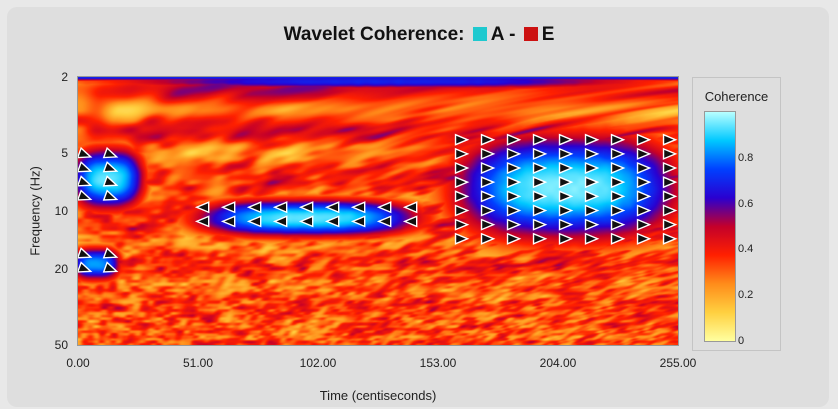 This screenshot has width=838, height=409. Describe the element at coordinates (497, 34) in the screenshot. I see `series-a-label: A` at that location.